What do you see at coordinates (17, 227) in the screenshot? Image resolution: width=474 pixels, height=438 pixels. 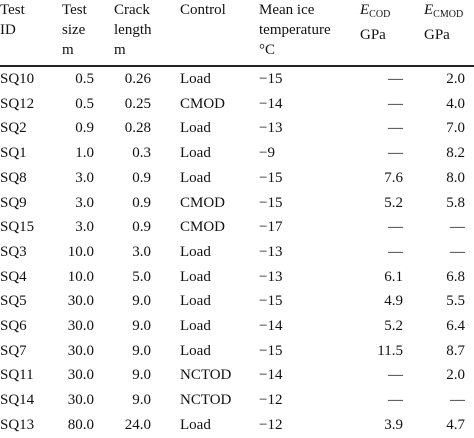 I see `cell-test-id: SQ15` at bounding box center [17, 227].